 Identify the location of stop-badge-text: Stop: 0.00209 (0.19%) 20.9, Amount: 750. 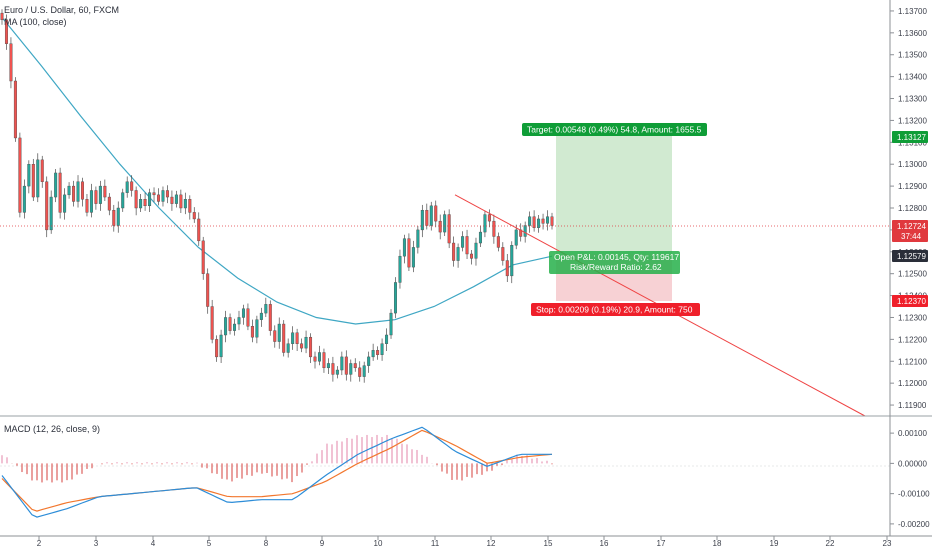
(614, 310).